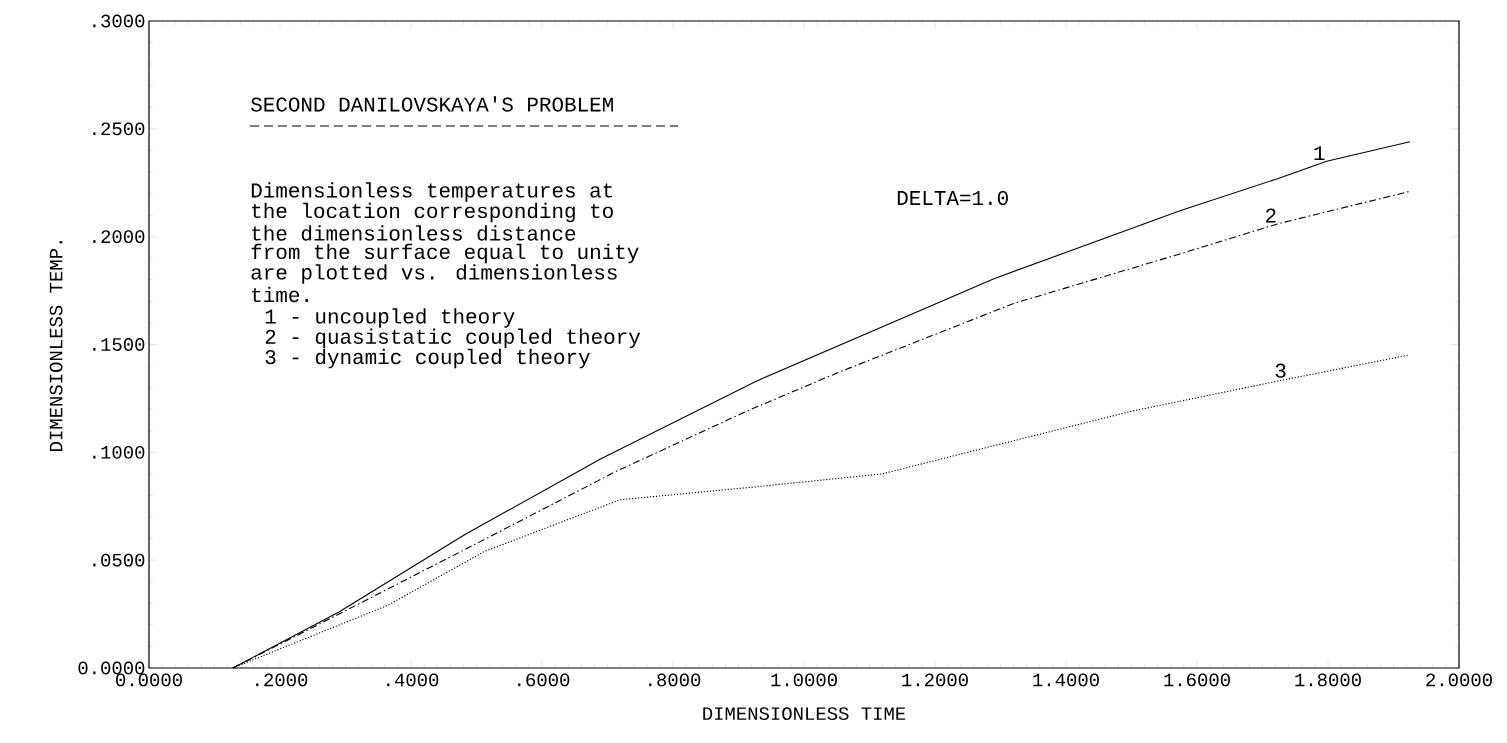  What do you see at coordinates (1270, 215) in the screenshot?
I see `series-label: 2` at bounding box center [1270, 215].